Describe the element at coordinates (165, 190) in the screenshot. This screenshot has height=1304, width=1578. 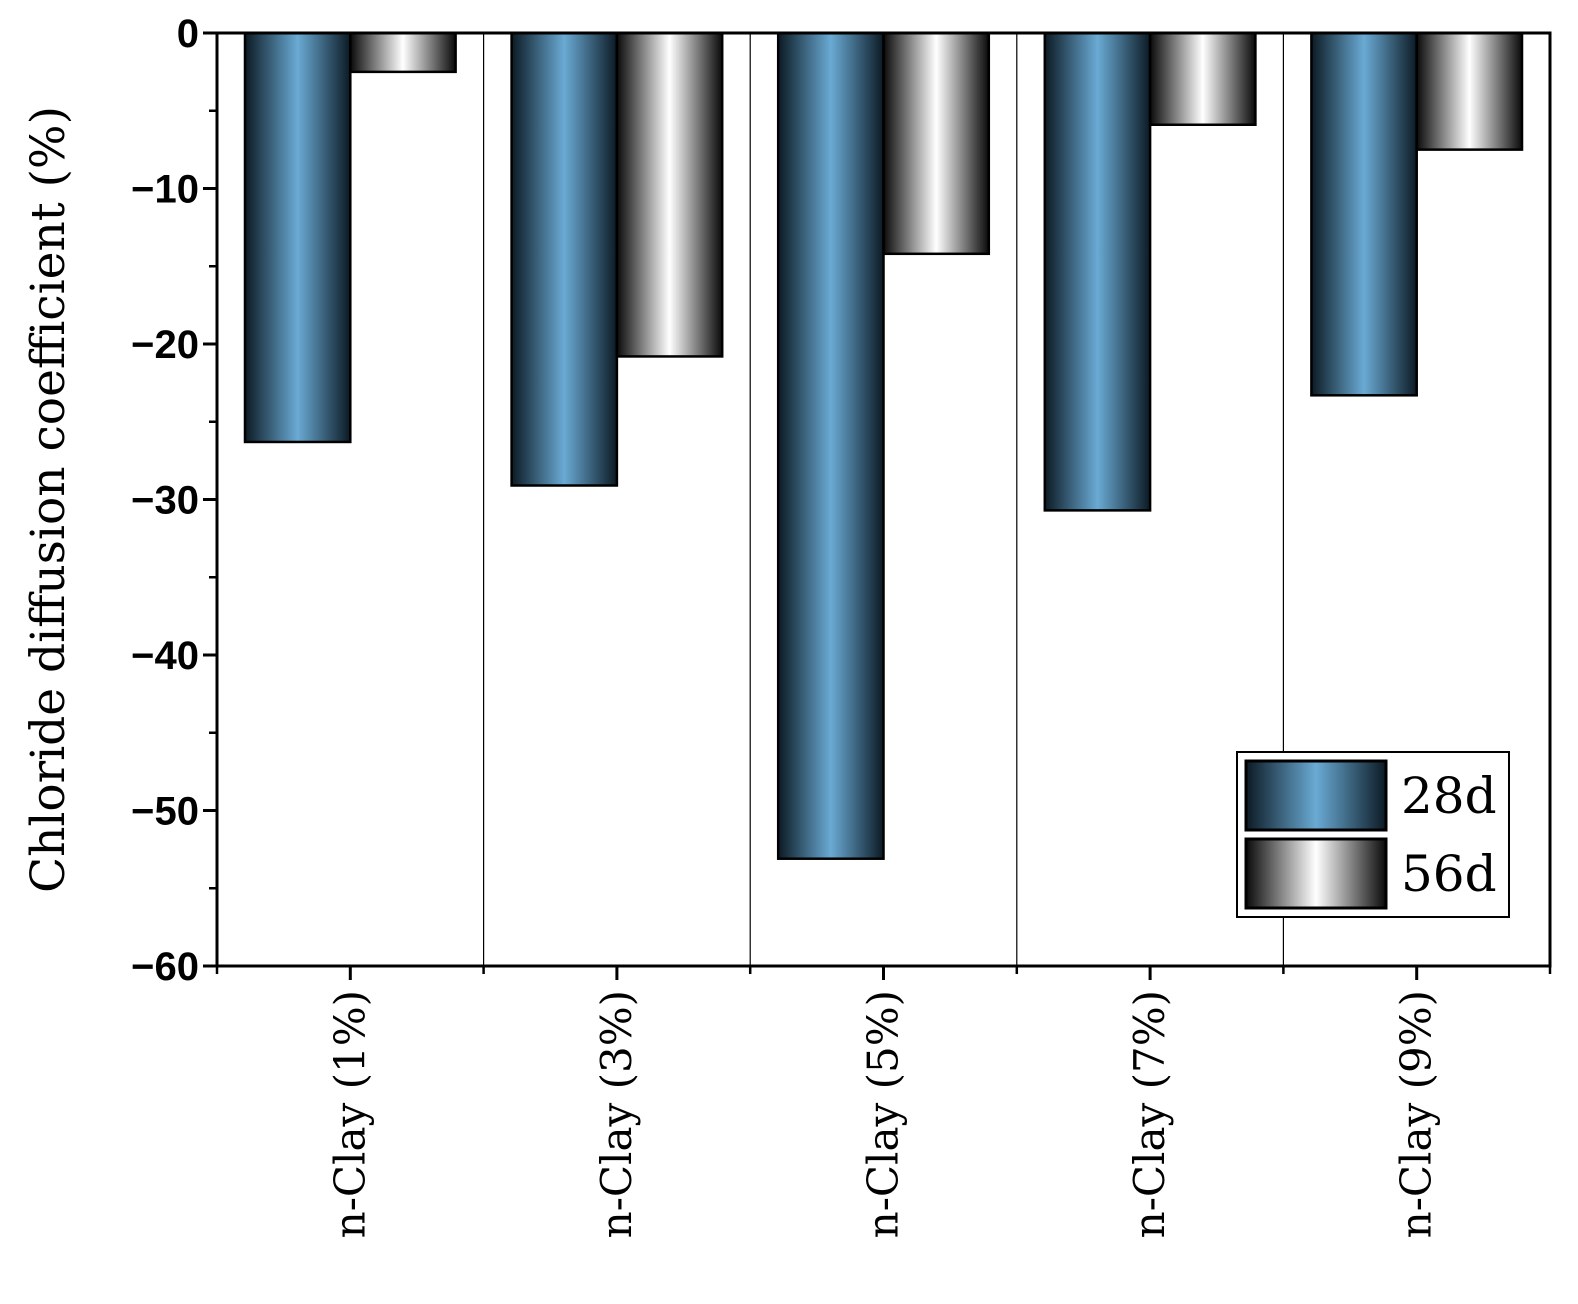
I see `y-tick-label: −10` at that location.